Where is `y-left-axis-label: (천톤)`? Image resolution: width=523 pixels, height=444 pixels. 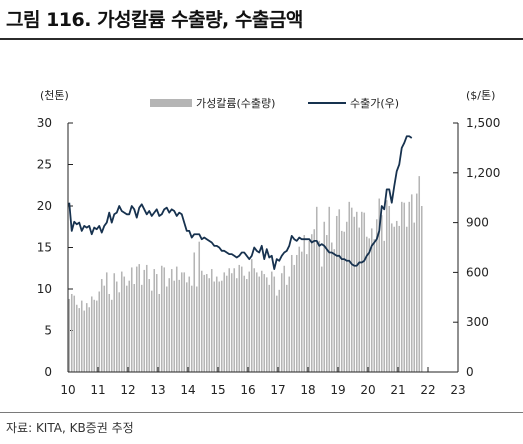
y-left-axis-label: (천톤) is located at coordinates (54, 95).